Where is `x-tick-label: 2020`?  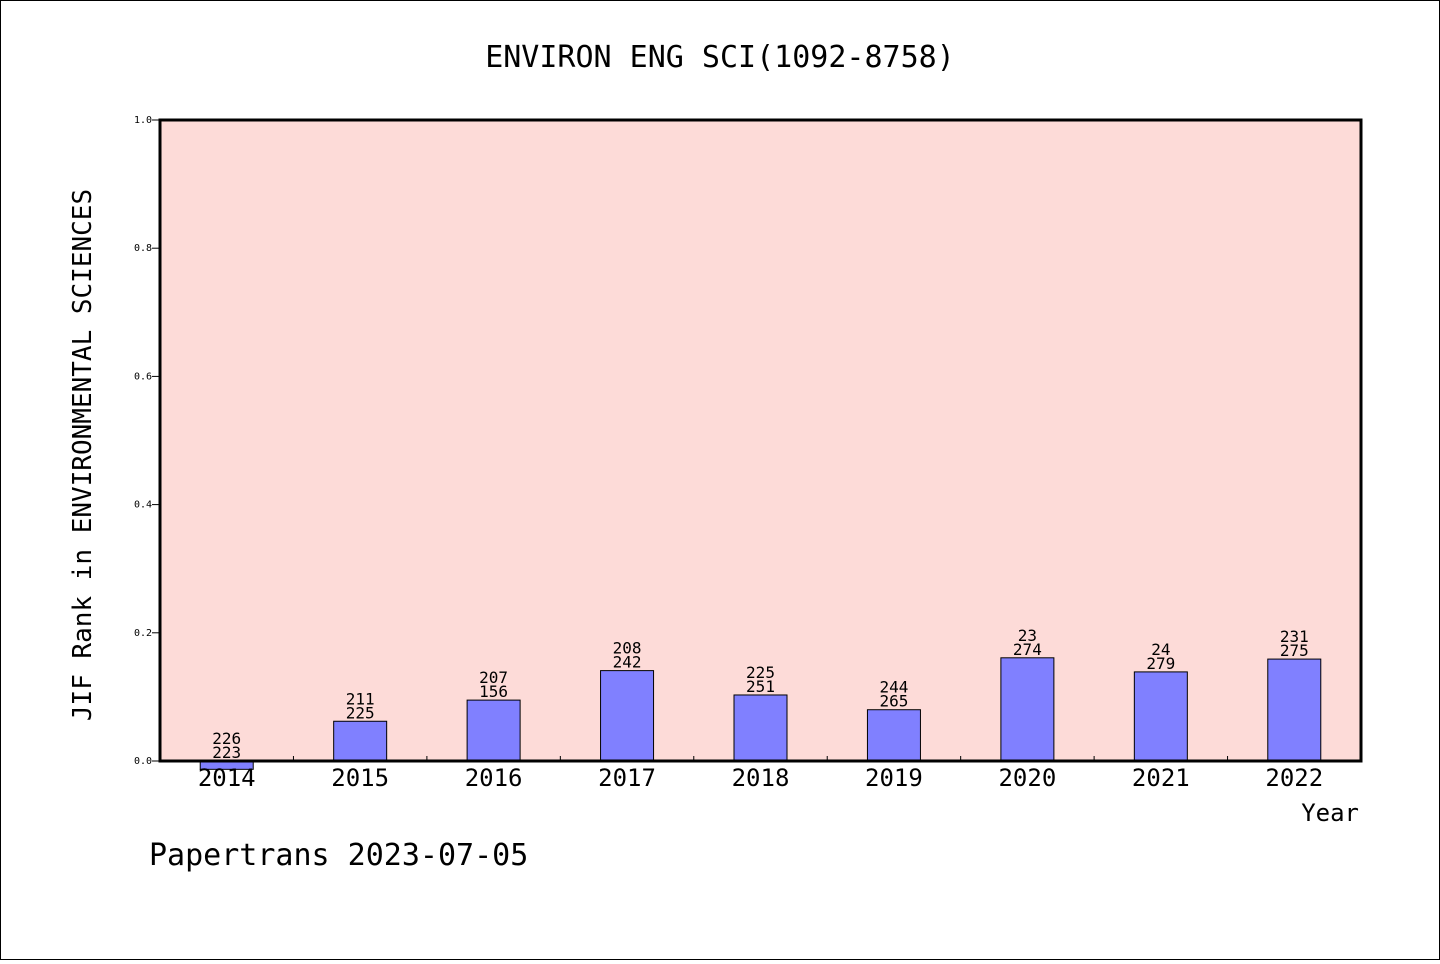 x-tick-label: 2020 is located at coordinates (1027, 778).